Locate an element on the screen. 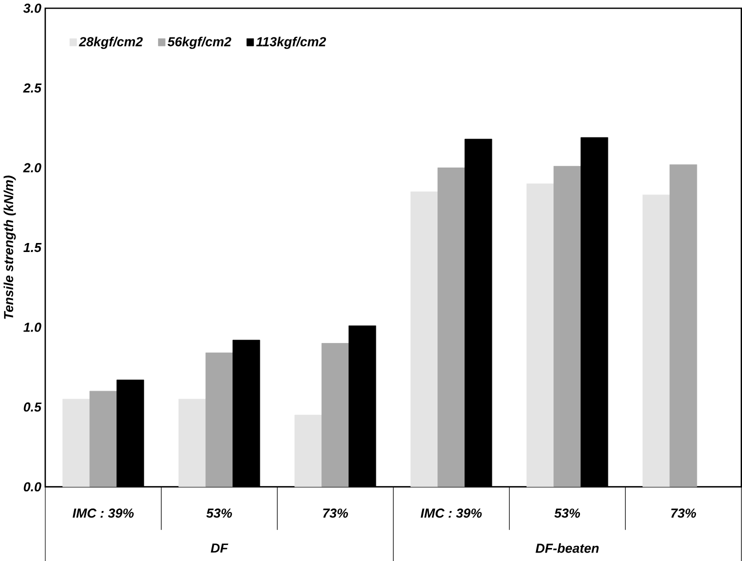 Image resolution: width=742 pixels, height=561 pixels. y-tick-label: 2.5 is located at coordinates (32, 87).